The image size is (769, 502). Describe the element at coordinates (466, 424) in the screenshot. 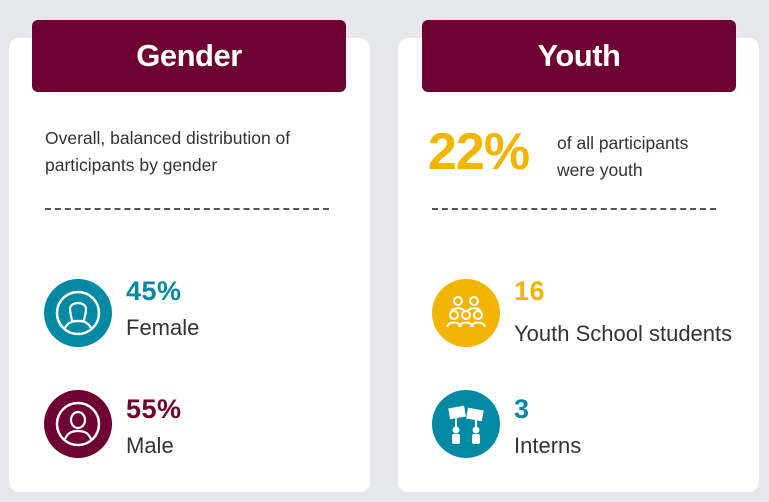

I see `protest-signs-icon` at that location.